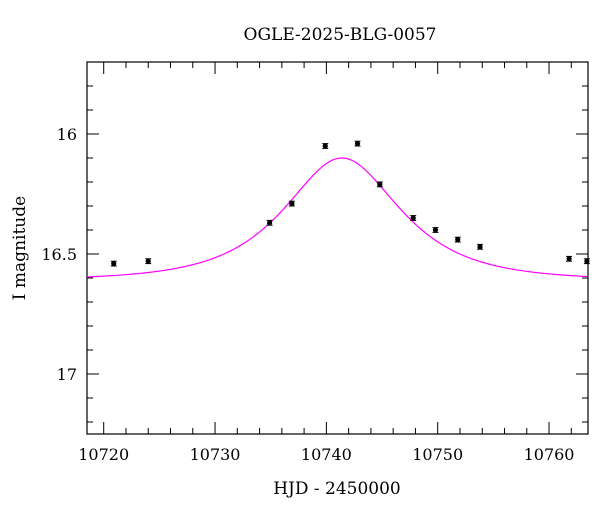 The width and height of the screenshot is (600, 517). What do you see at coordinates (20, 248) in the screenshot?
I see `y-axis-label: I magnitude` at bounding box center [20, 248].